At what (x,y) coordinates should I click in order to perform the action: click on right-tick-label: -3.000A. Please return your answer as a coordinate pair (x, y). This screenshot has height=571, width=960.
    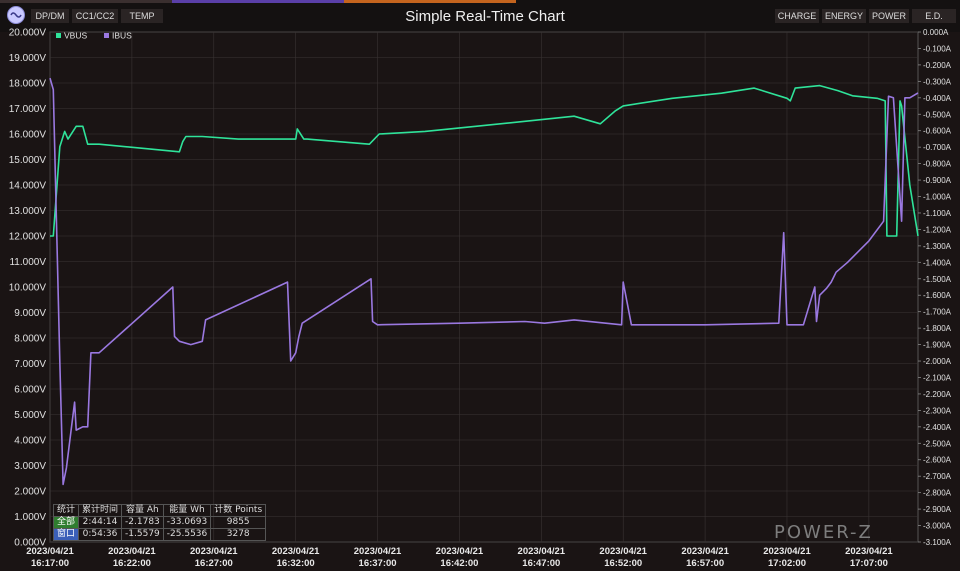
    Looking at the image, I should click on (937, 526).